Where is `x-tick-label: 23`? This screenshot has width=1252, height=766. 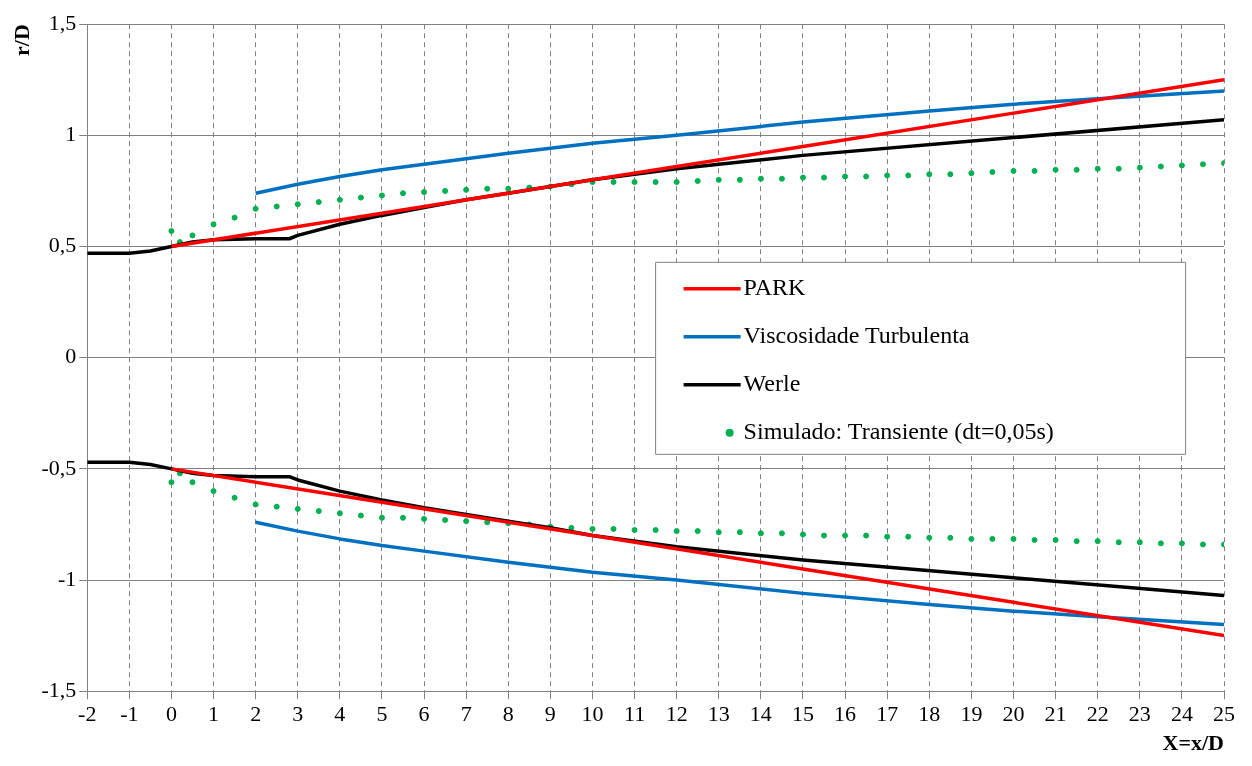 x-tick-label: 23 is located at coordinates (1139, 714).